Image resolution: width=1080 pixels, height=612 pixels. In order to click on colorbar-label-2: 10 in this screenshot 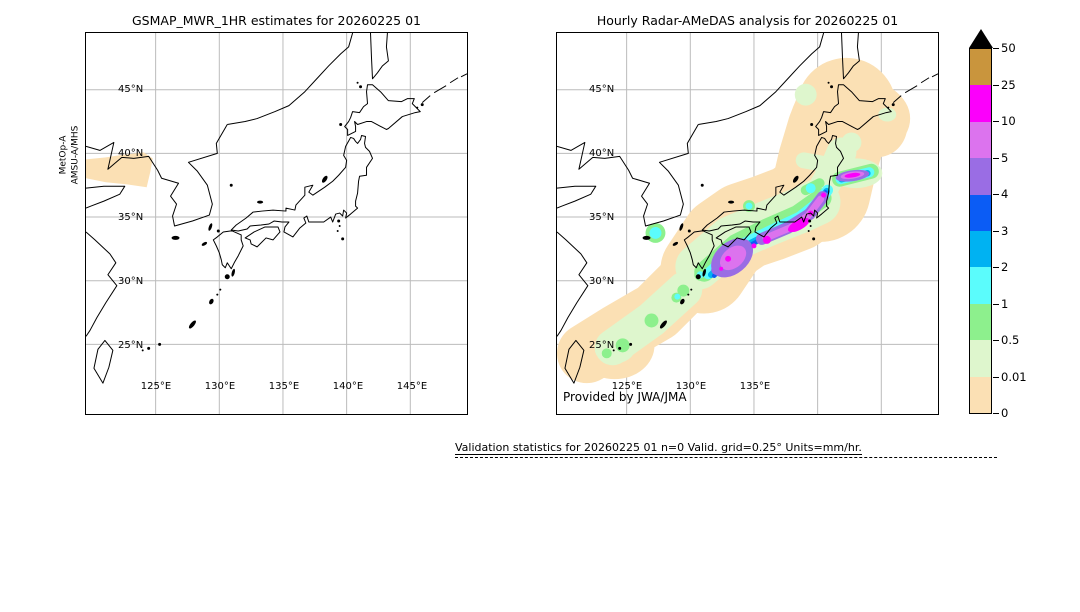, I will do `click(1008, 121)`.